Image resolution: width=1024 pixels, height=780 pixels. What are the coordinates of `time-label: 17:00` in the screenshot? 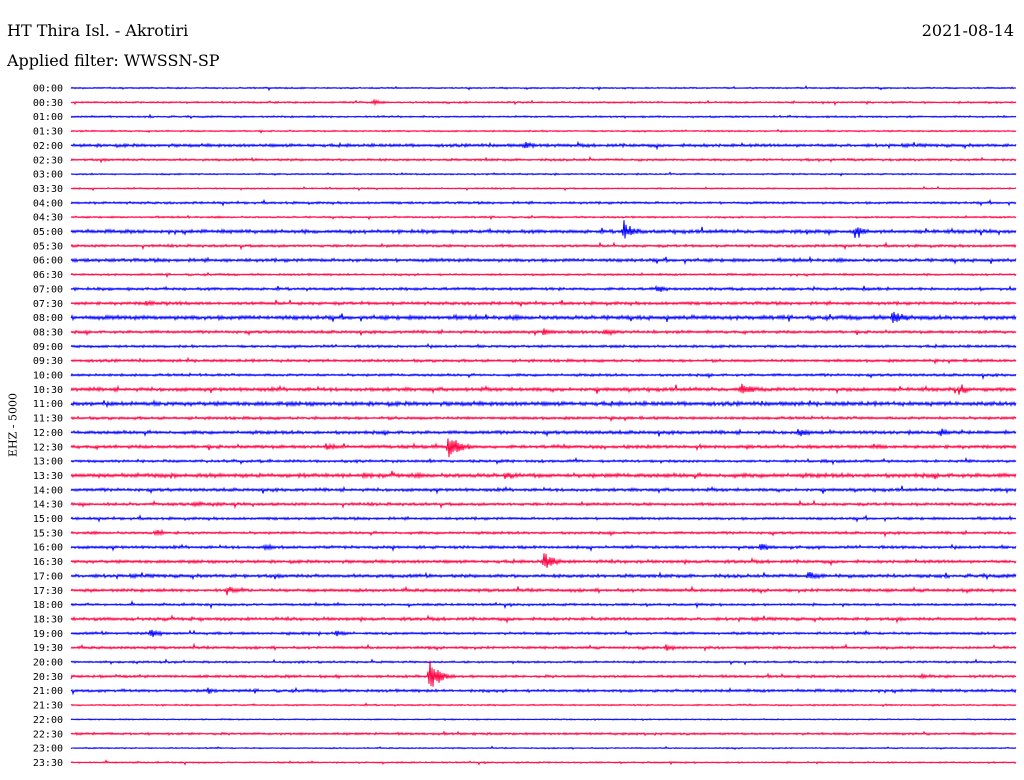 It's located at (48, 576).